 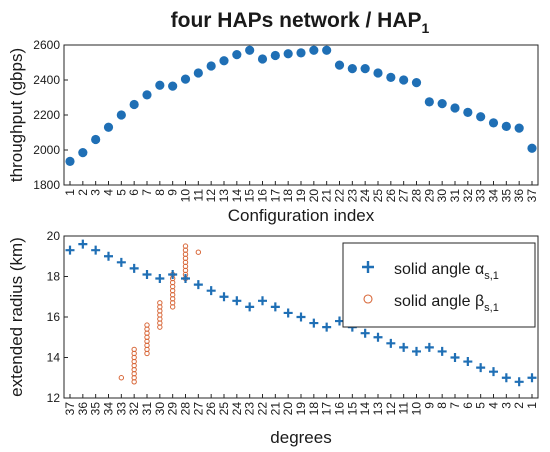 I want to click on y-tick-label: 2200, so click(x=46, y=115).